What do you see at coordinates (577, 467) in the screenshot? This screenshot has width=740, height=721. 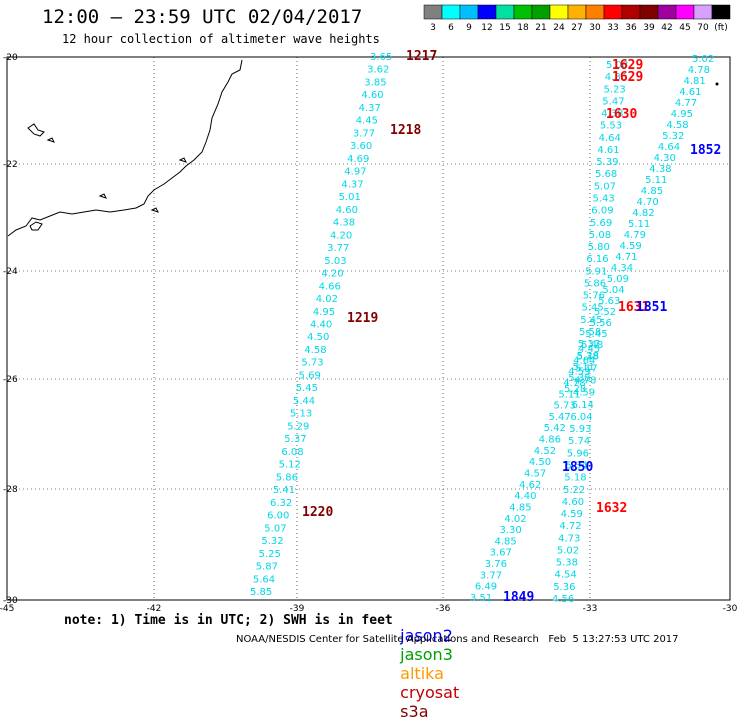 I see `pass-number-label: 1850` at bounding box center [577, 467].